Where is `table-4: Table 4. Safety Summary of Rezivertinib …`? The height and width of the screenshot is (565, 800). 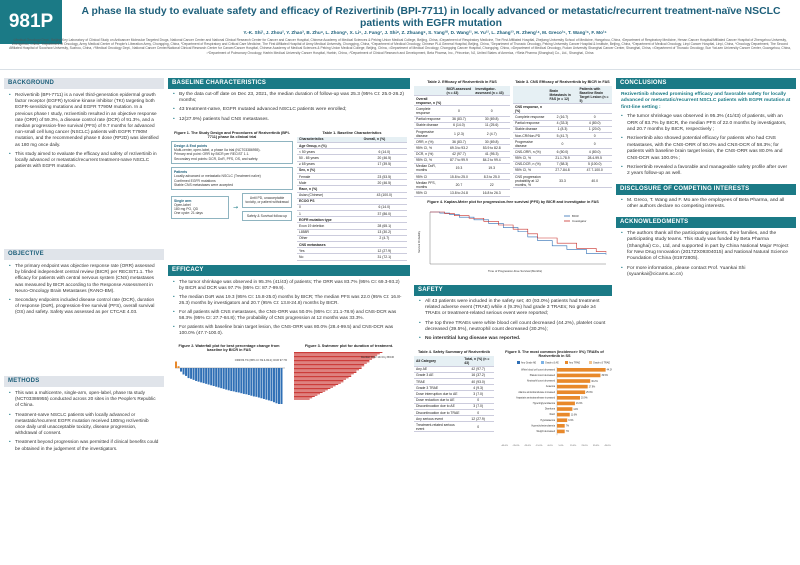
table-4: Table 4. Safety Summary of Rezivertinib … is located at coordinates (454, 400).